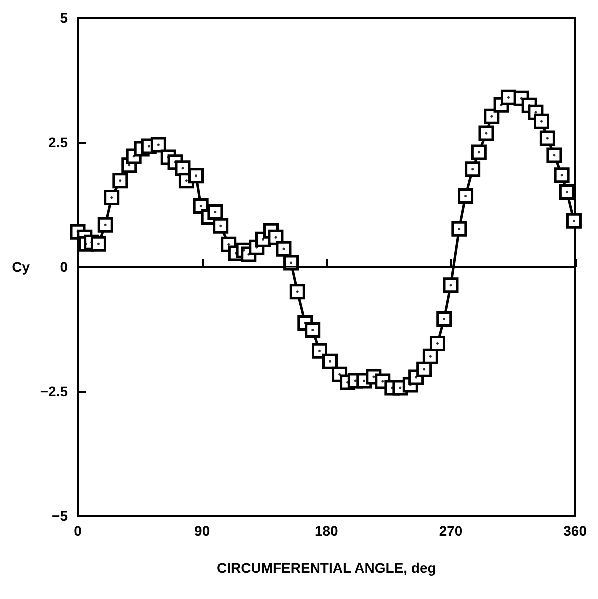 The image size is (598, 599). What do you see at coordinates (64, 18) in the screenshot?
I see `y-tick-label: 5` at bounding box center [64, 18].